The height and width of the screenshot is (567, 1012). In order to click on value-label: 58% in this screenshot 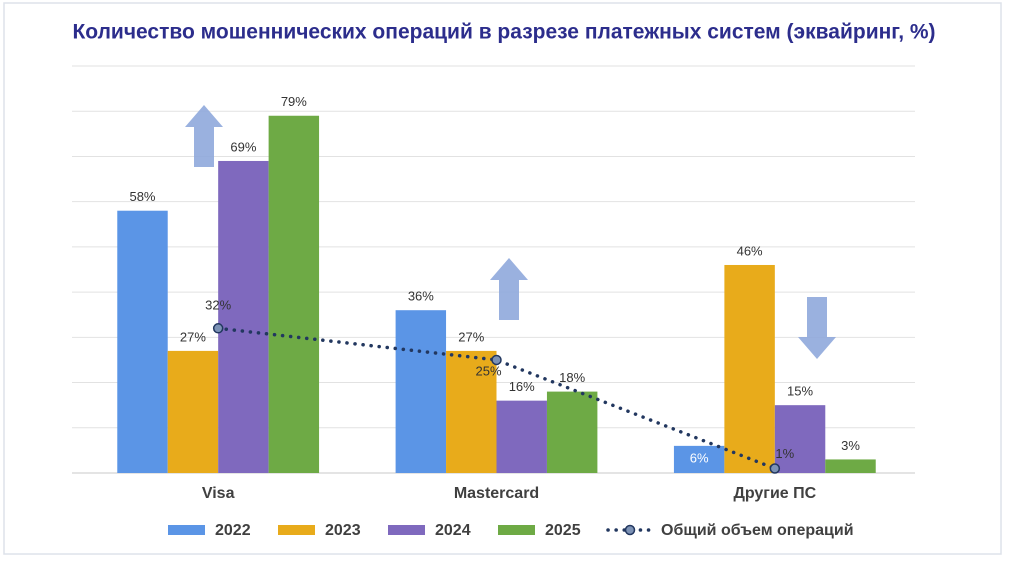, I will do `click(142, 196)`.